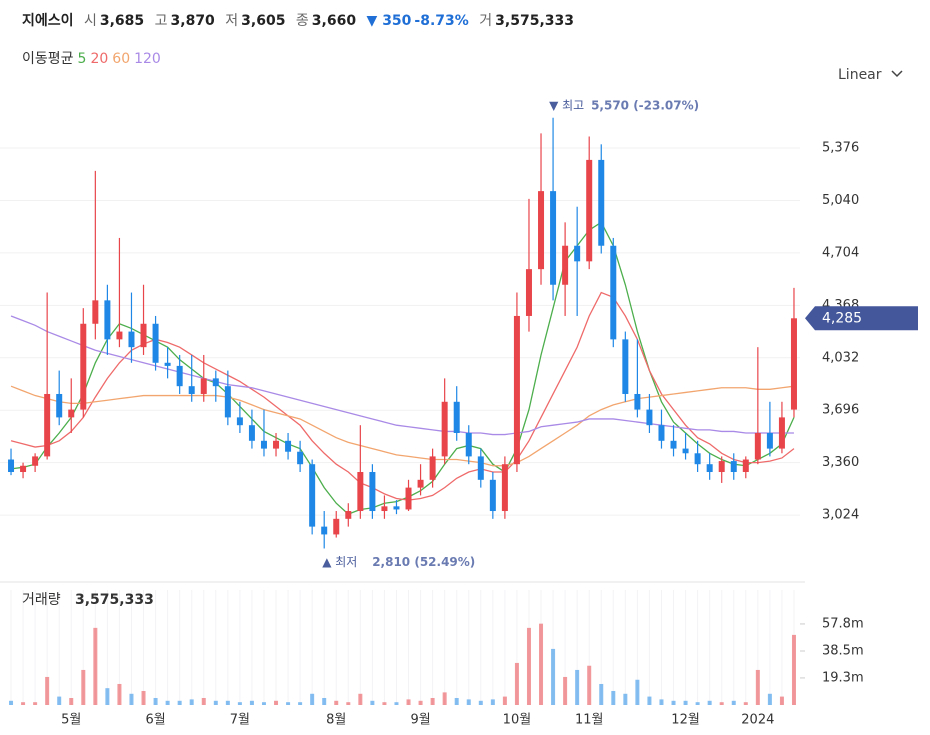  I want to click on y-tick-label: 3,696, so click(840, 410).